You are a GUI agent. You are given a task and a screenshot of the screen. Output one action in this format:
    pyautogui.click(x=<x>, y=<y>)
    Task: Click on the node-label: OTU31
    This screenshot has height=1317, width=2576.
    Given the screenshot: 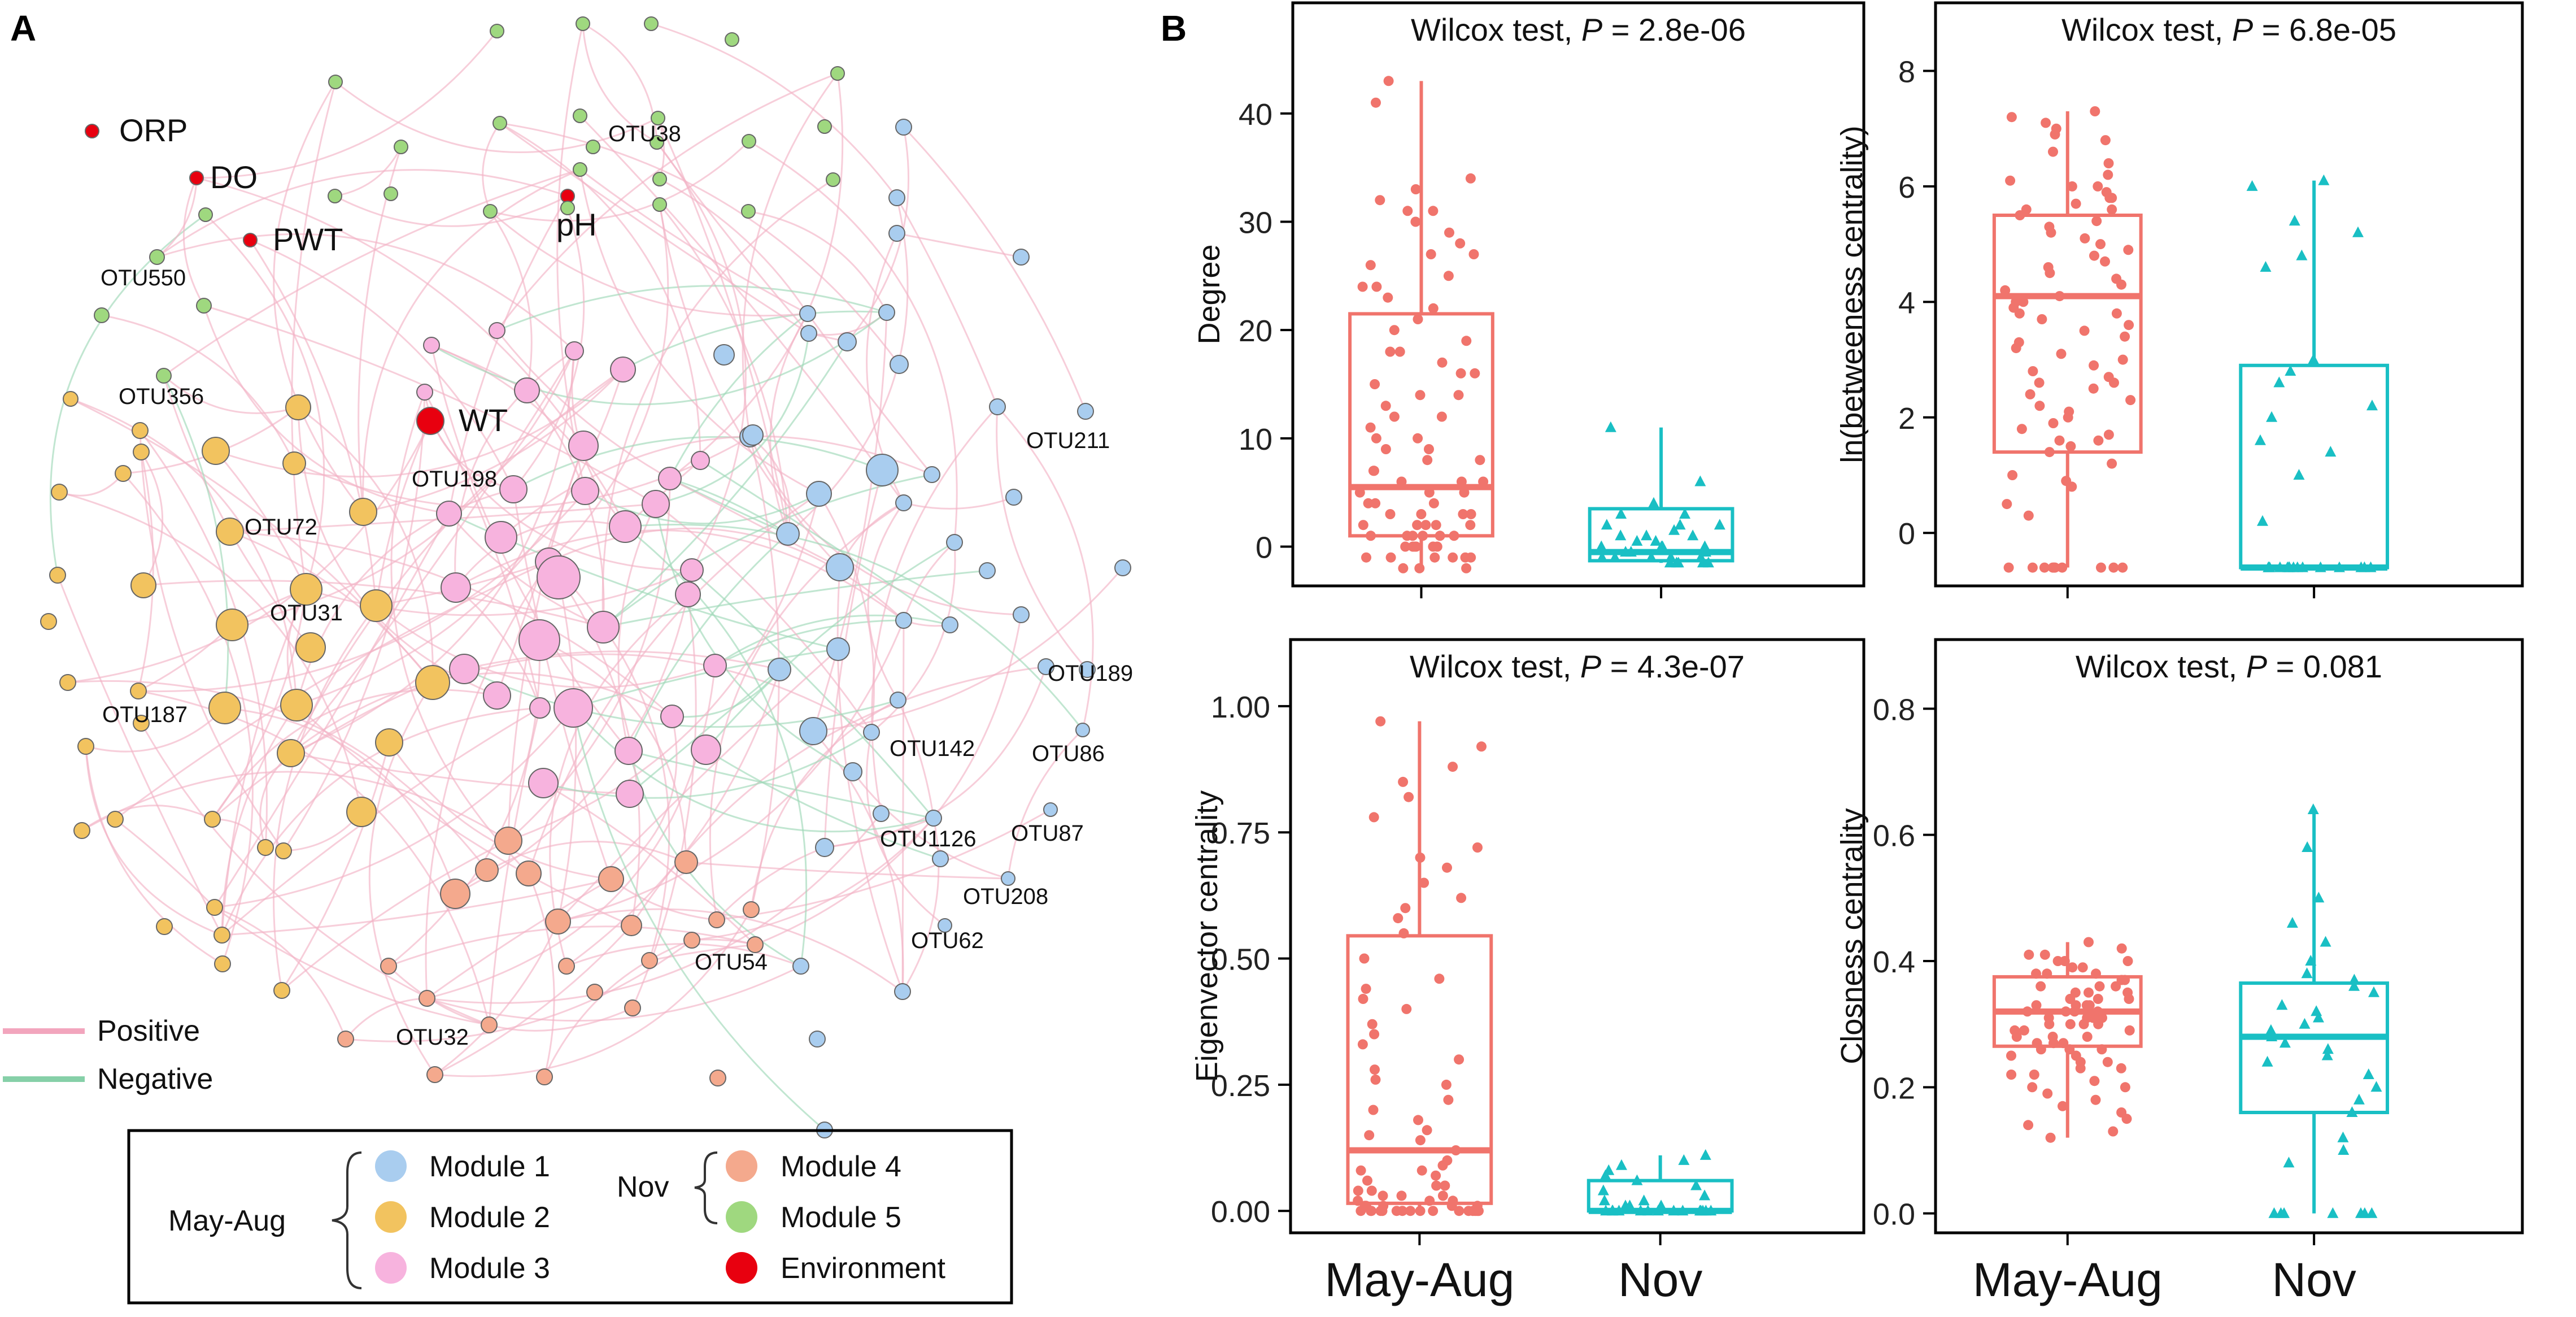 What is the action you would take?
    pyautogui.click(x=306, y=613)
    